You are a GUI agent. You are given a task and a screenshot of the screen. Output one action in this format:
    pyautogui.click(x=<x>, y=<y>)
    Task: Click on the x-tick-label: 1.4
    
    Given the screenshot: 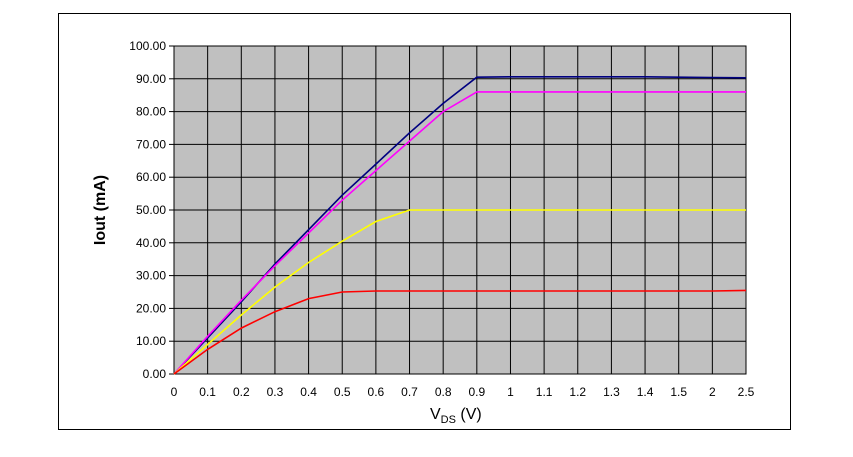 What is the action you would take?
    pyautogui.click(x=645, y=392)
    